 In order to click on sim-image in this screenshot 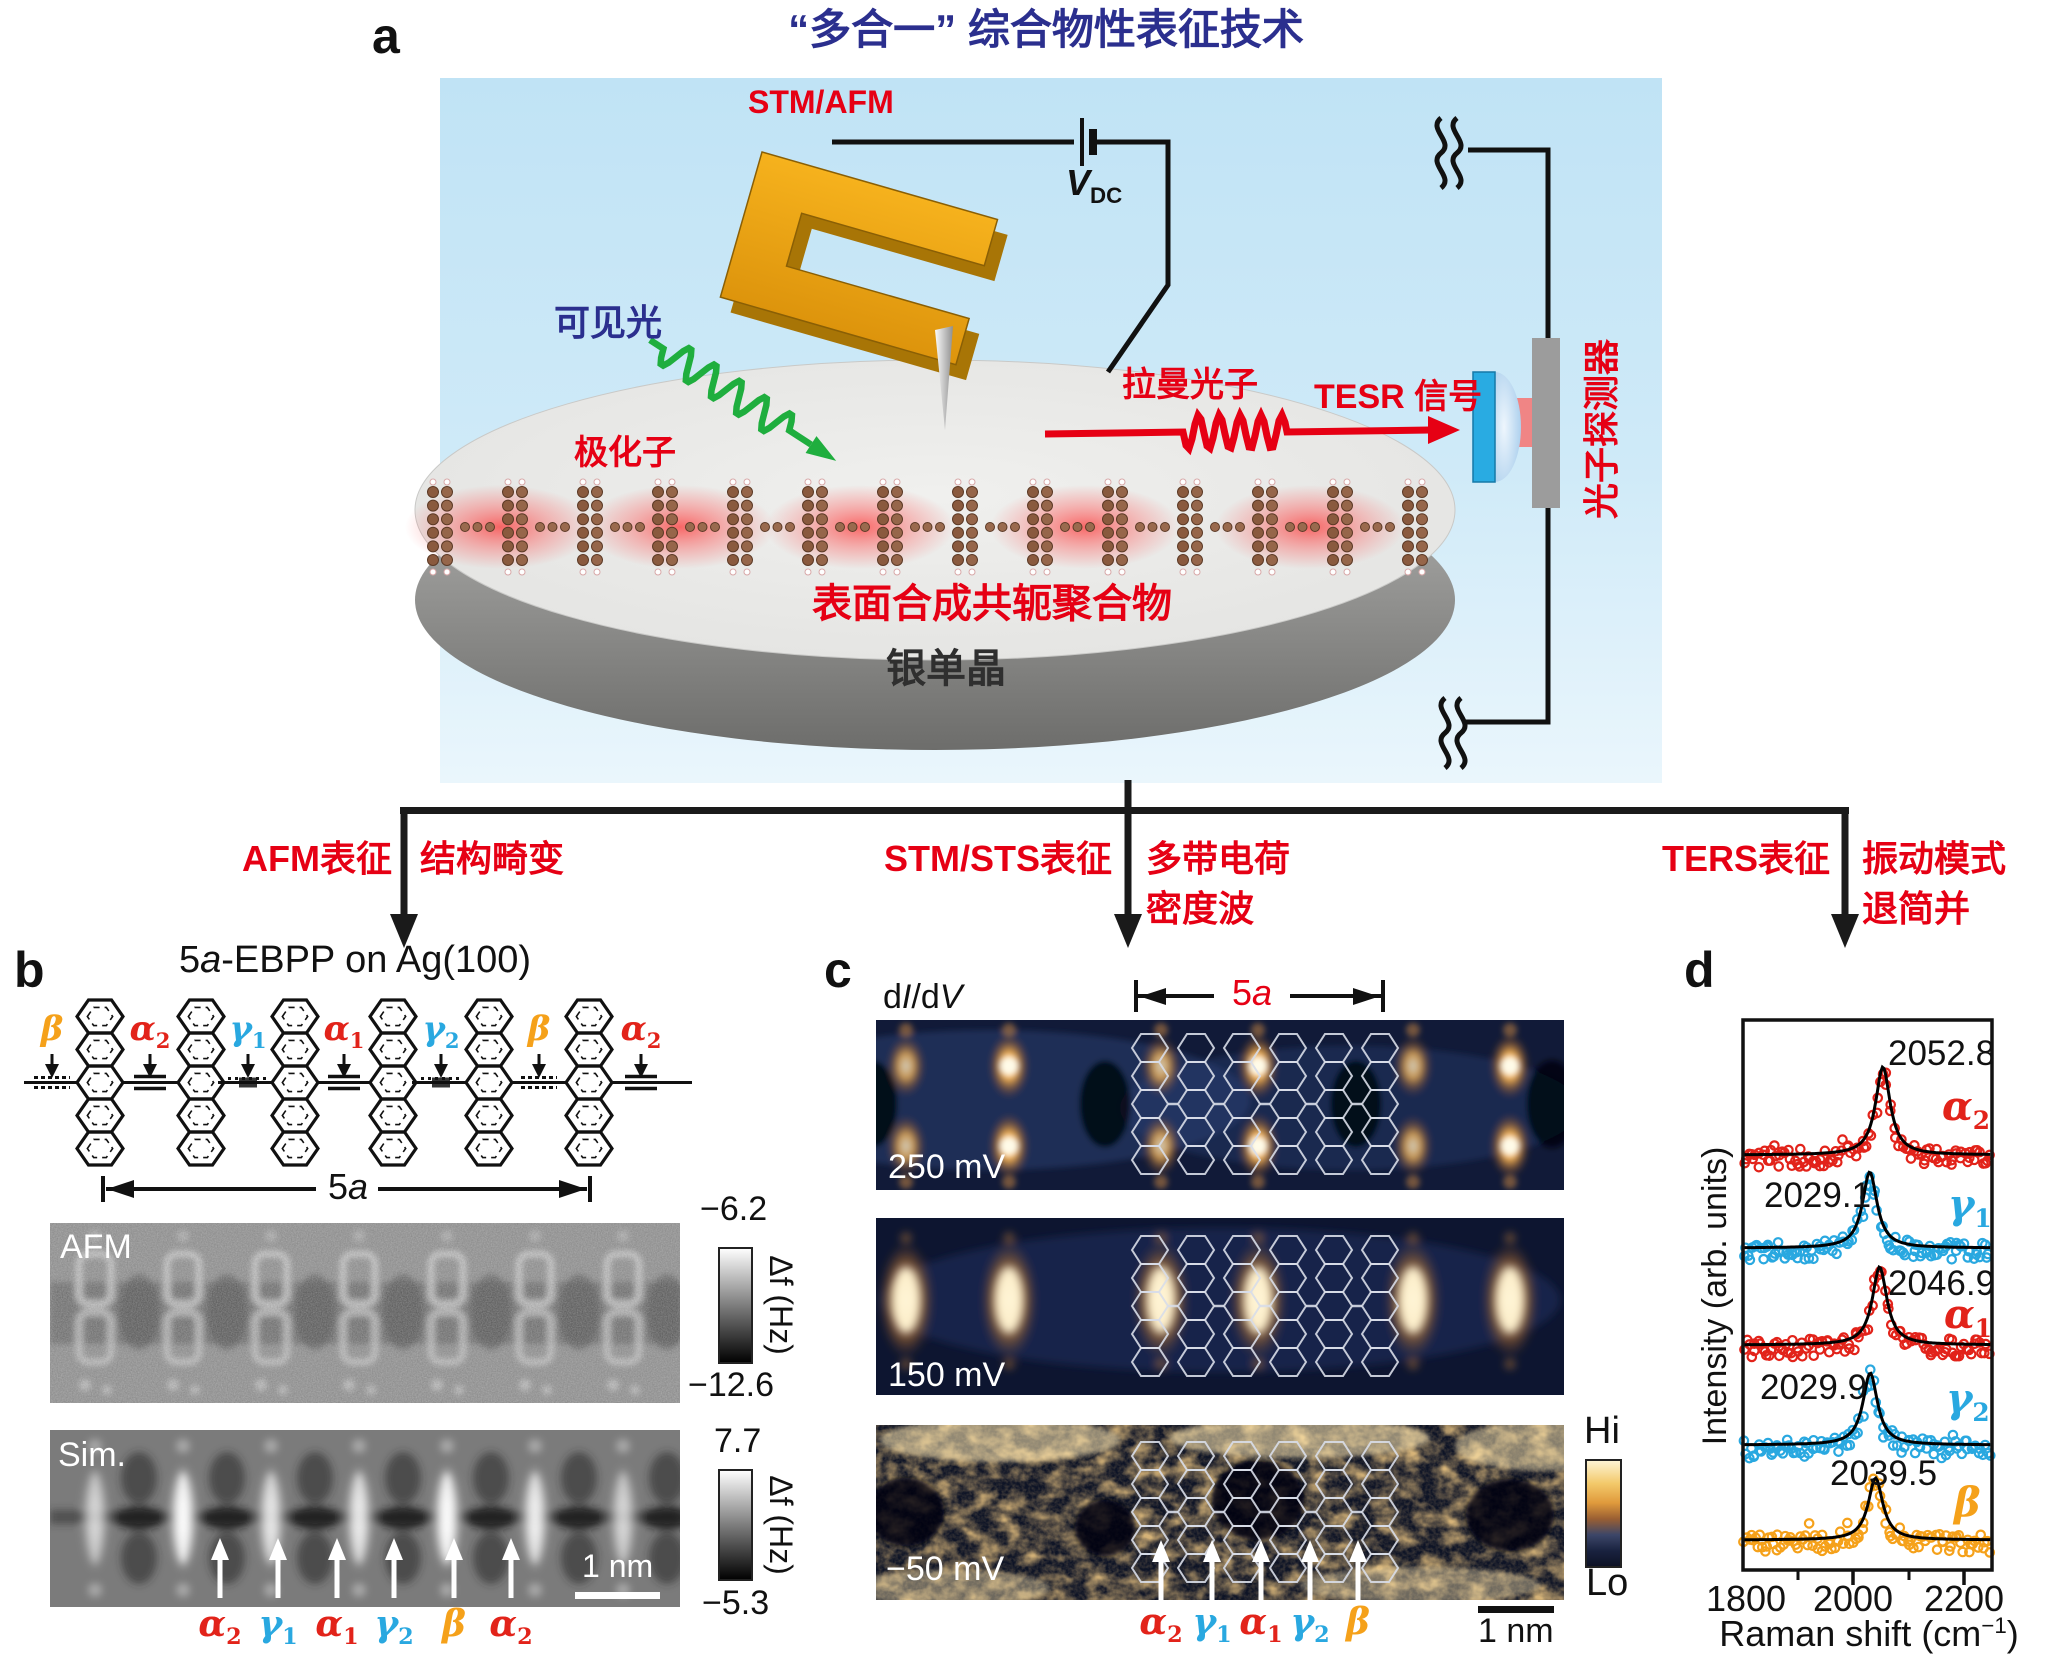, I will do `click(365, 1518)`.